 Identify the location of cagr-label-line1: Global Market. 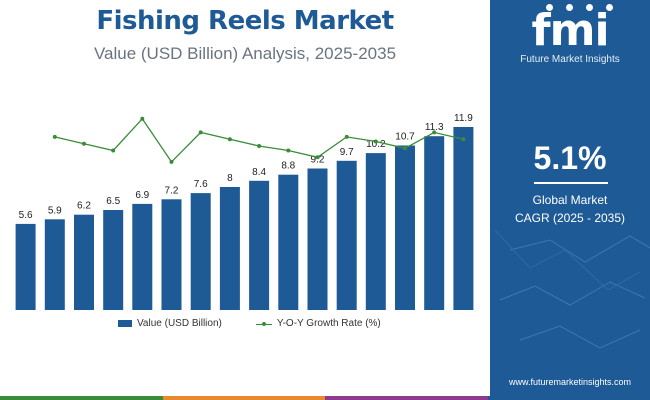
(570, 200).